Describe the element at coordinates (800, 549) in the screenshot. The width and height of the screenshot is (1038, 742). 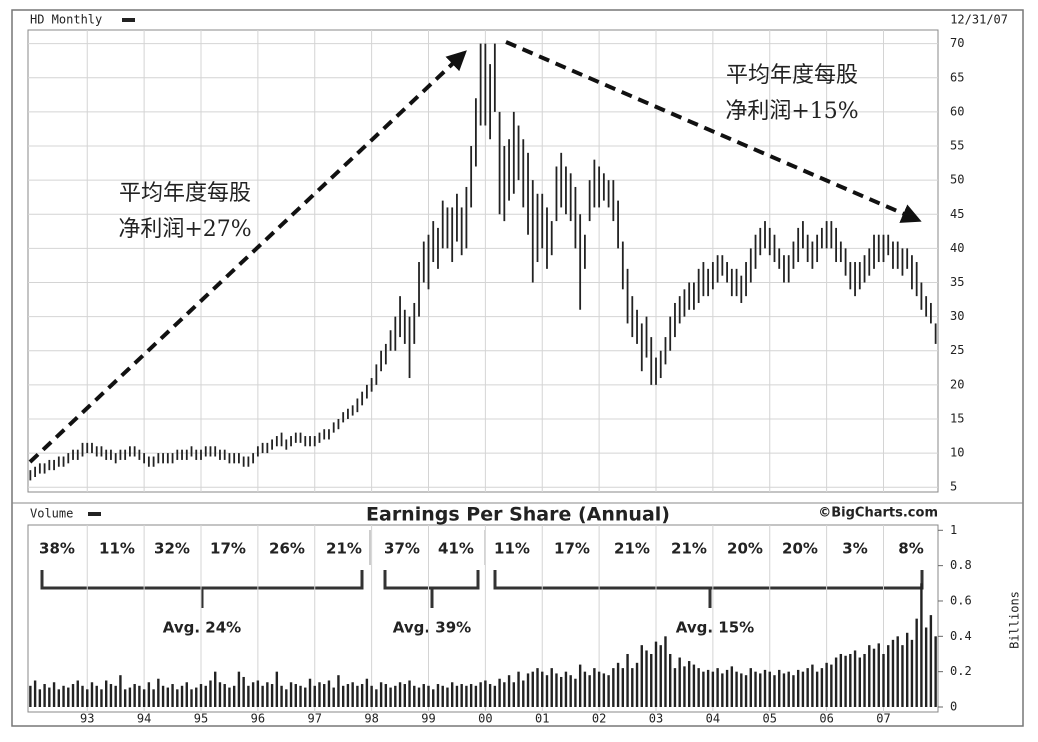
I see `eps-growth: 20%` at that location.